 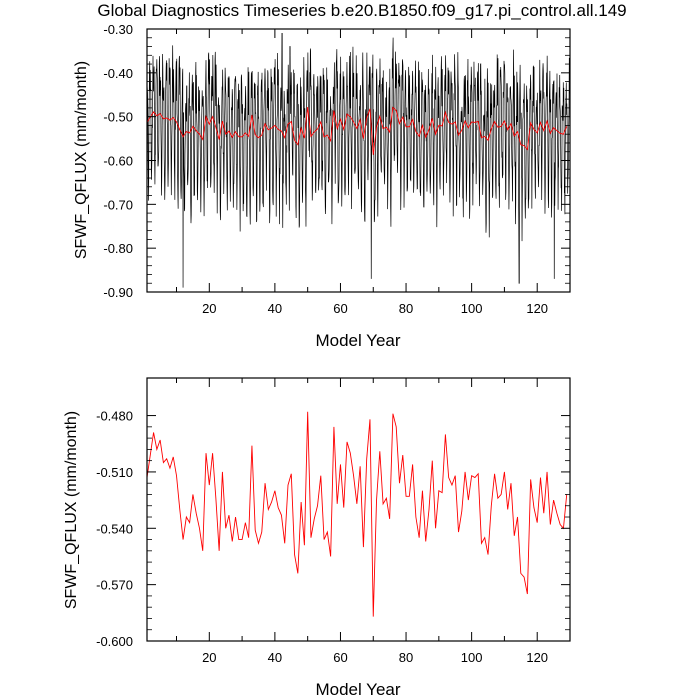 What do you see at coordinates (357, 130) in the screenshot?
I see `annual-series-line` at bounding box center [357, 130].